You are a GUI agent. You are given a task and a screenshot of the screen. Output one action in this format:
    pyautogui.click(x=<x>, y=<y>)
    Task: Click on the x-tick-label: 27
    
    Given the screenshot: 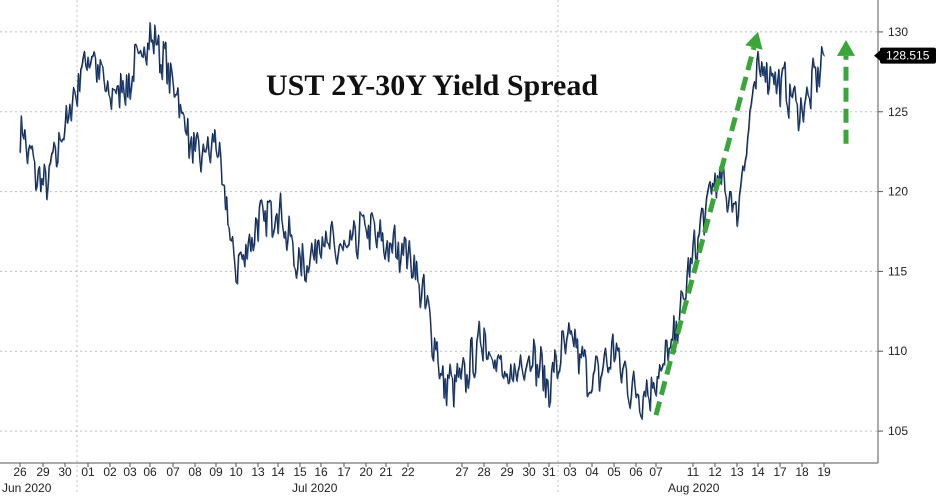 What is the action you would take?
    pyautogui.click(x=462, y=472)
    